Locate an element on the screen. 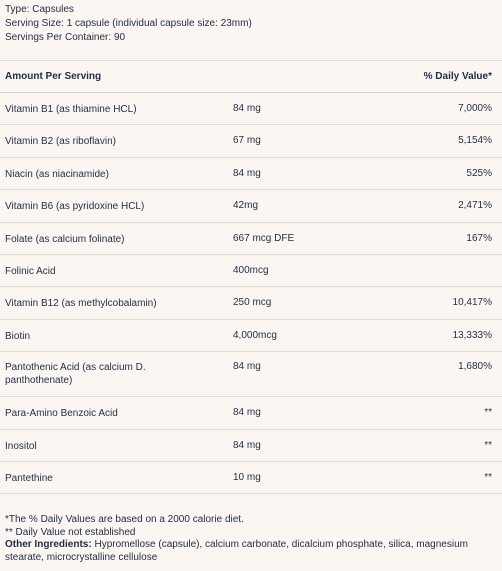  ingredient-daily-value: 525% is located at coordinates (479, 173).